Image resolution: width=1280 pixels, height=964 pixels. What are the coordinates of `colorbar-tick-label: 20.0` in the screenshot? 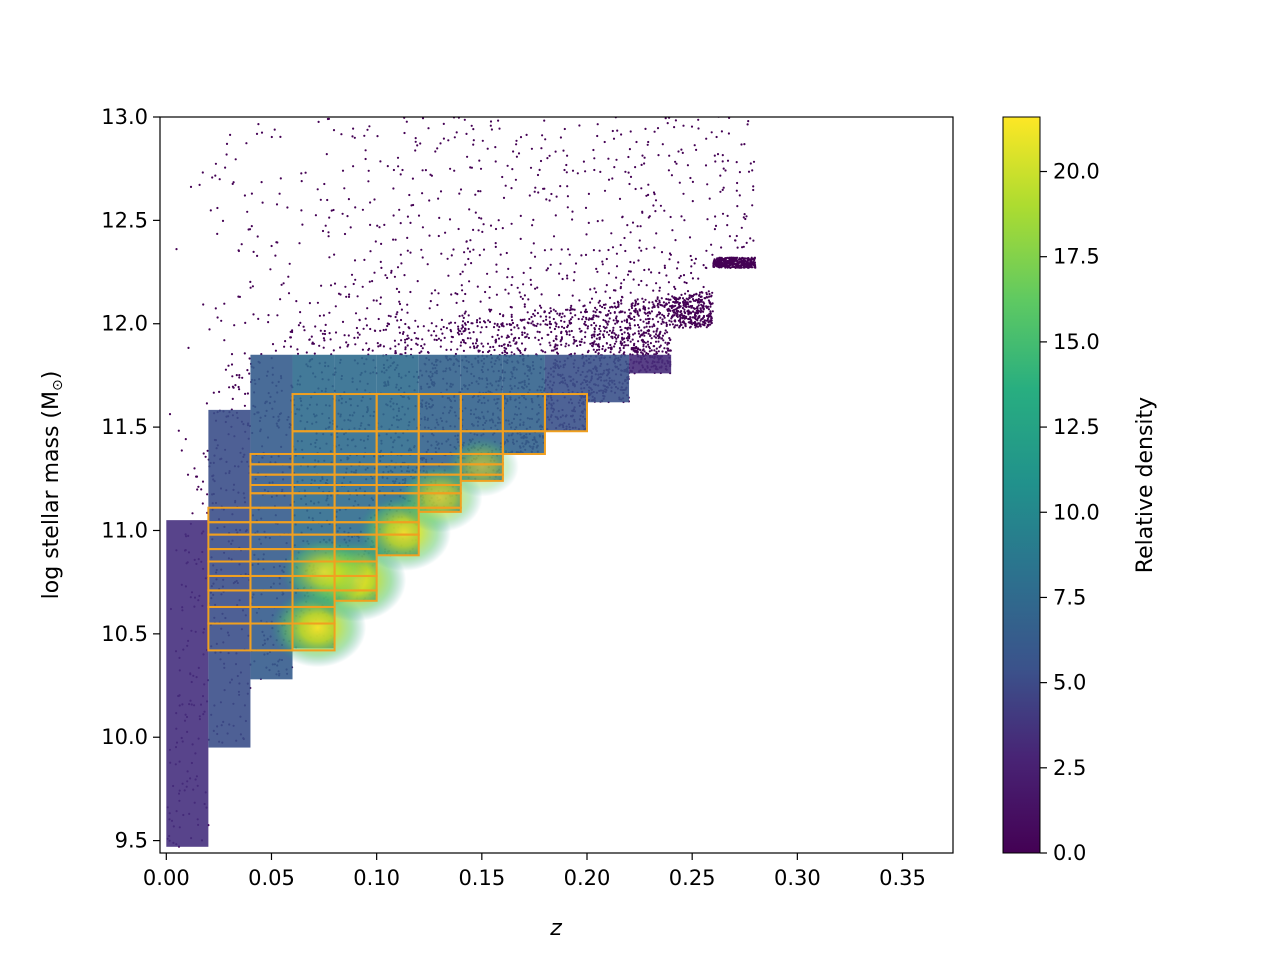 It's located at (1076, 172).